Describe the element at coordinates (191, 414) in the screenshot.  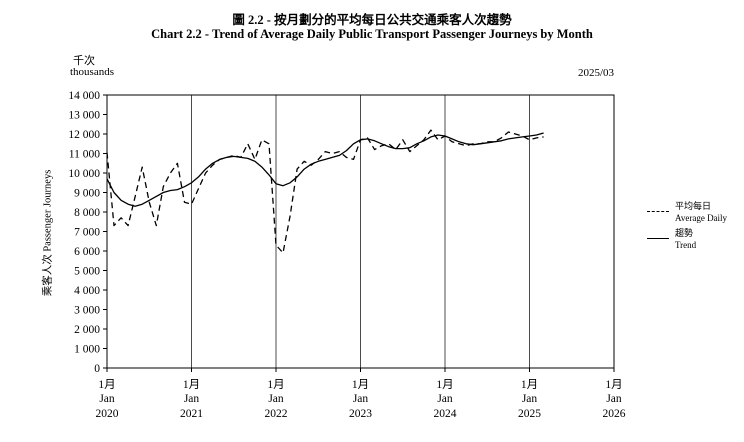
I see `x-tick-label-year: 2021` at that location.